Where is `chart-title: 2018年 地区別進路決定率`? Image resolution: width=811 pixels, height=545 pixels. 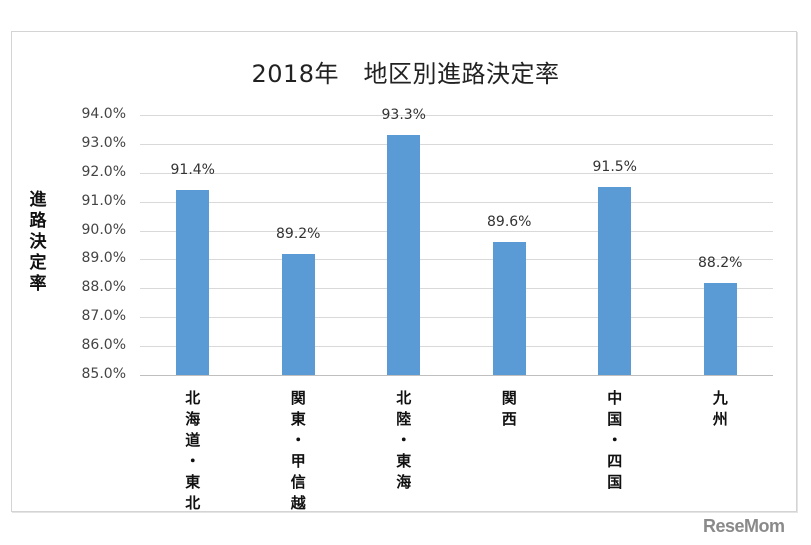
chart-title: 2018年 地区別進路決定率 is located at coordinates (405, 74).